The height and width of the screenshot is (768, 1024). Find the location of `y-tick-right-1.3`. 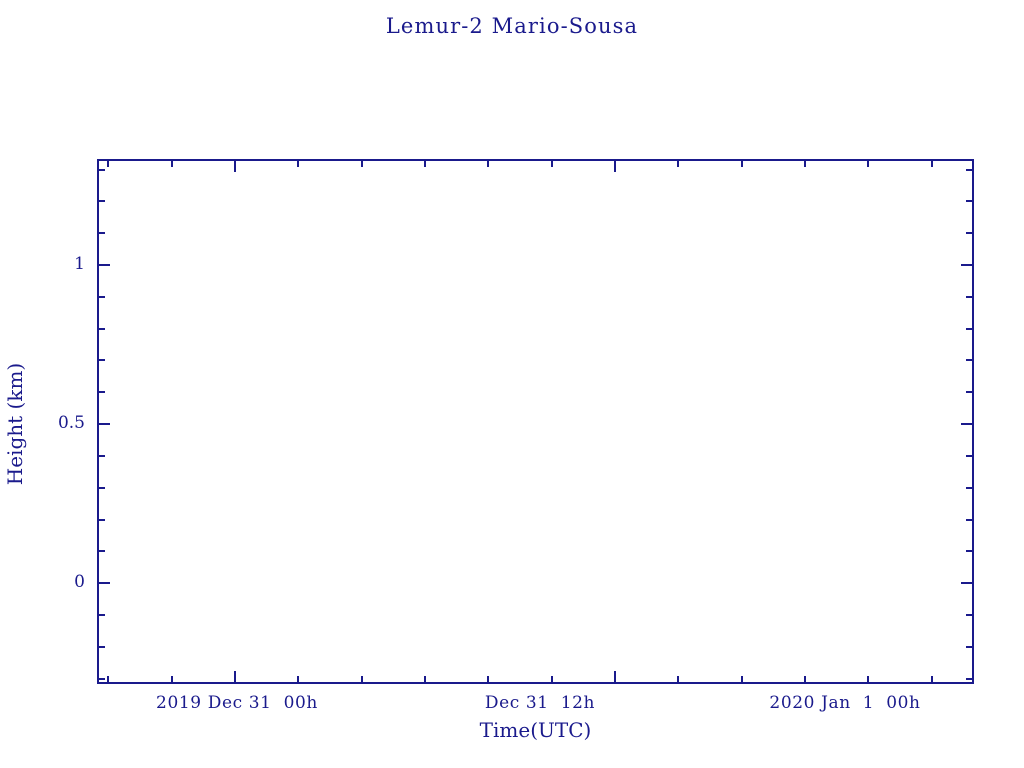

y-tick-right-1.3 is located at coordinates (970, 169).